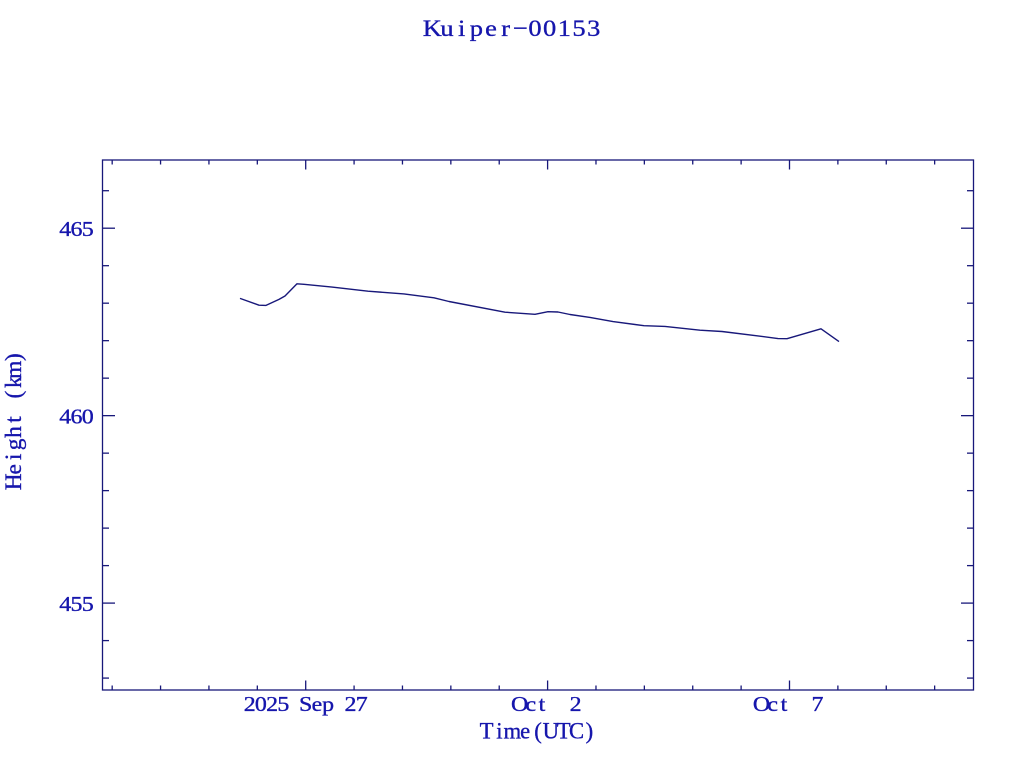 The width and height of the screenshot is (1024, 768). Describe the element at coordinates (537, 730) in the screenshot. I see `svg-text: Time(UTC)` at that location.